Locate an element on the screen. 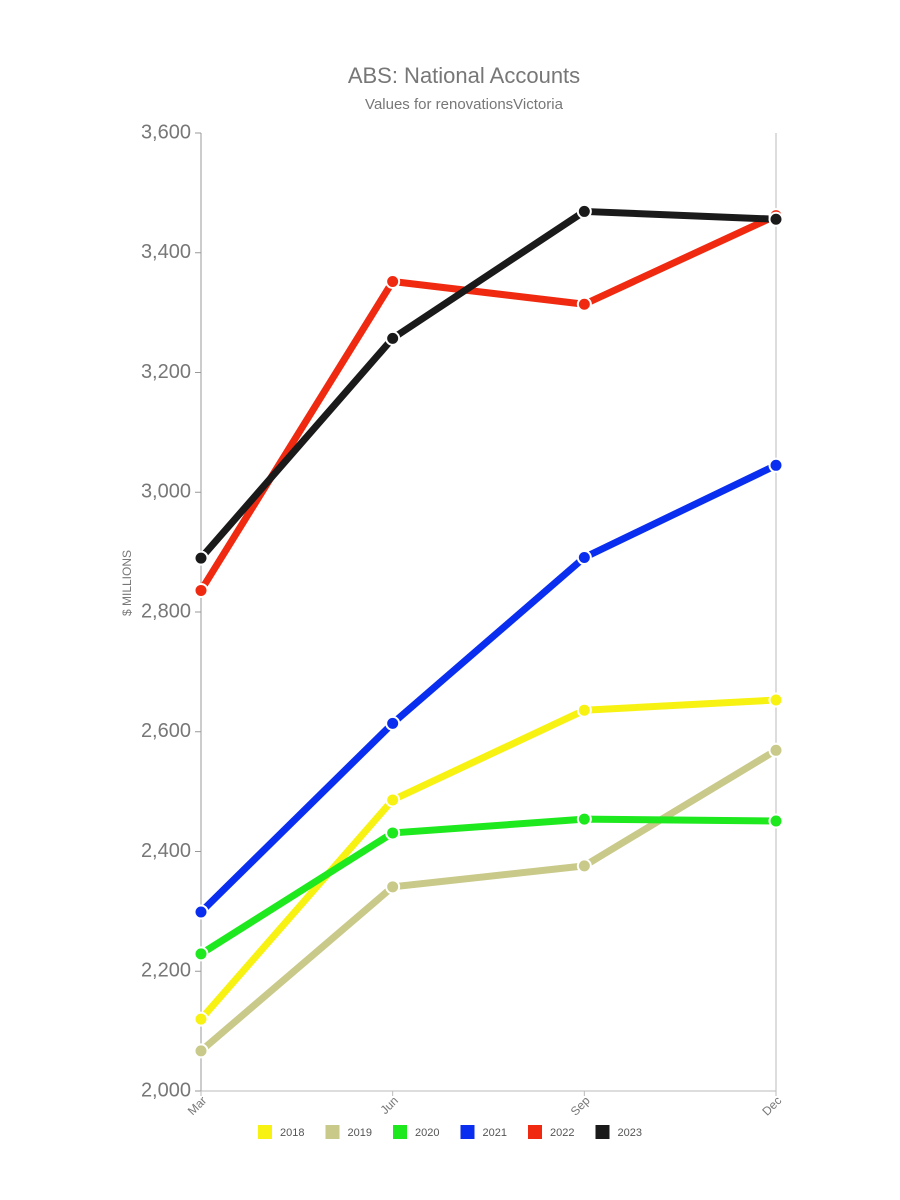  y-axis-label: $ MILLIONS is located at coordinates (127, 583).